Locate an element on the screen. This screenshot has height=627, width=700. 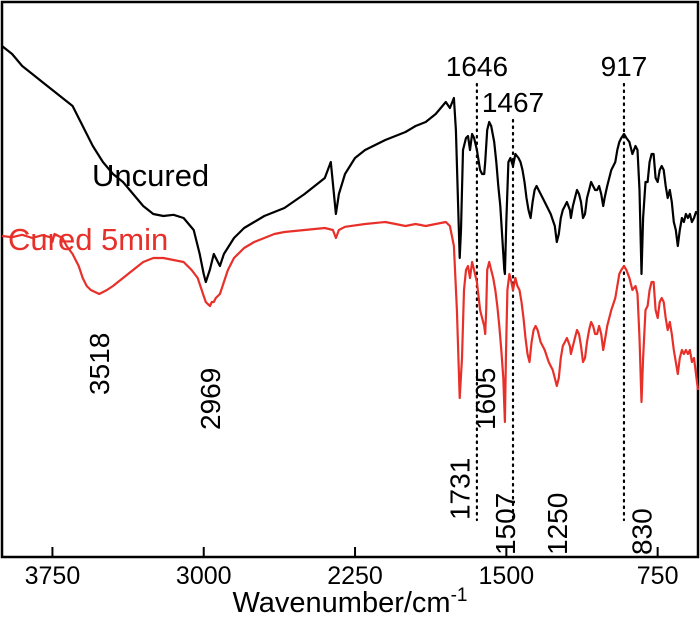
x-axis: 3750 3000 2250 1500 750 is located at coordinates (352, 568).